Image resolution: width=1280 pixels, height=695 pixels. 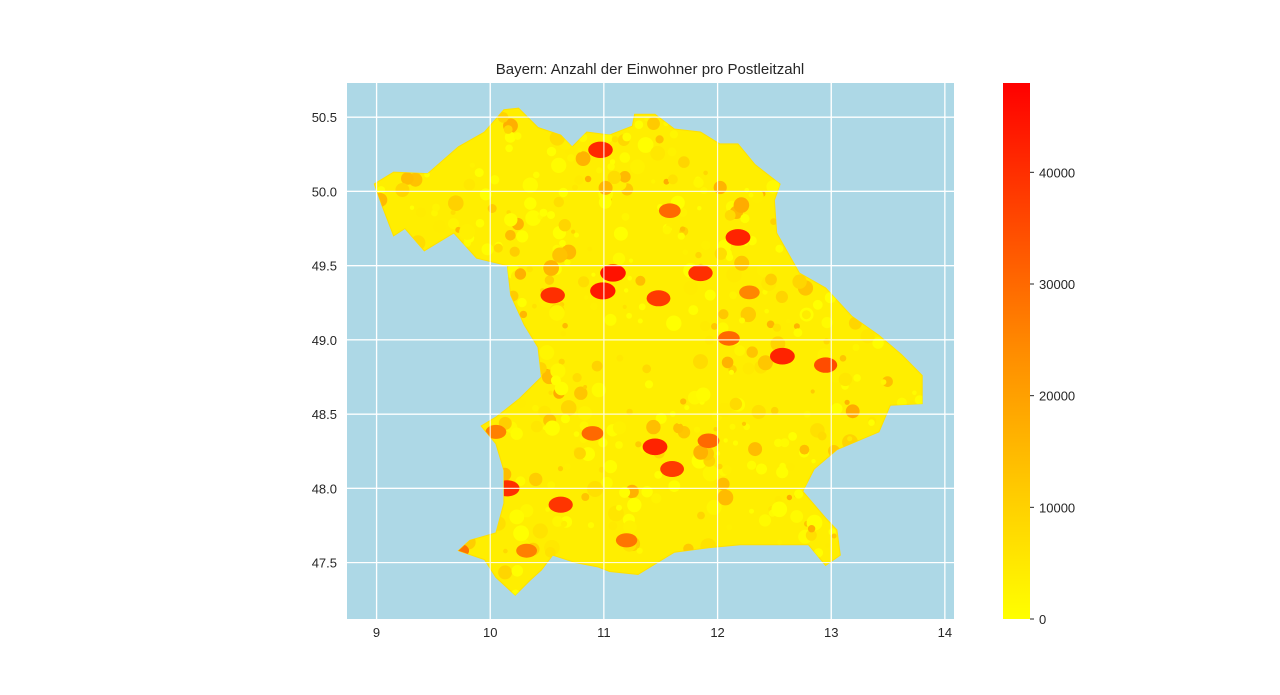 I want to click on x-tick-label: 13, so click(x=831, y=632).